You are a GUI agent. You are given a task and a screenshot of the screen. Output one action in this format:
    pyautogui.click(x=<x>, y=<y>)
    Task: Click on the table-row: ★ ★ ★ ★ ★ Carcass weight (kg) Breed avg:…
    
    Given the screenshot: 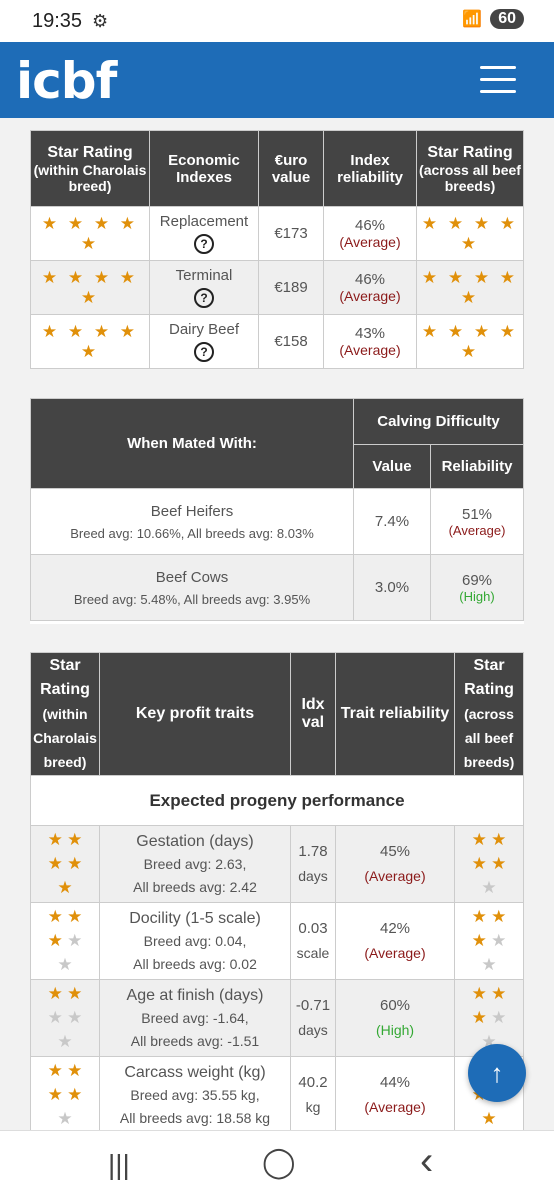 What is the action you would take?
    pyautogui.click(x=277, y=1093)
    